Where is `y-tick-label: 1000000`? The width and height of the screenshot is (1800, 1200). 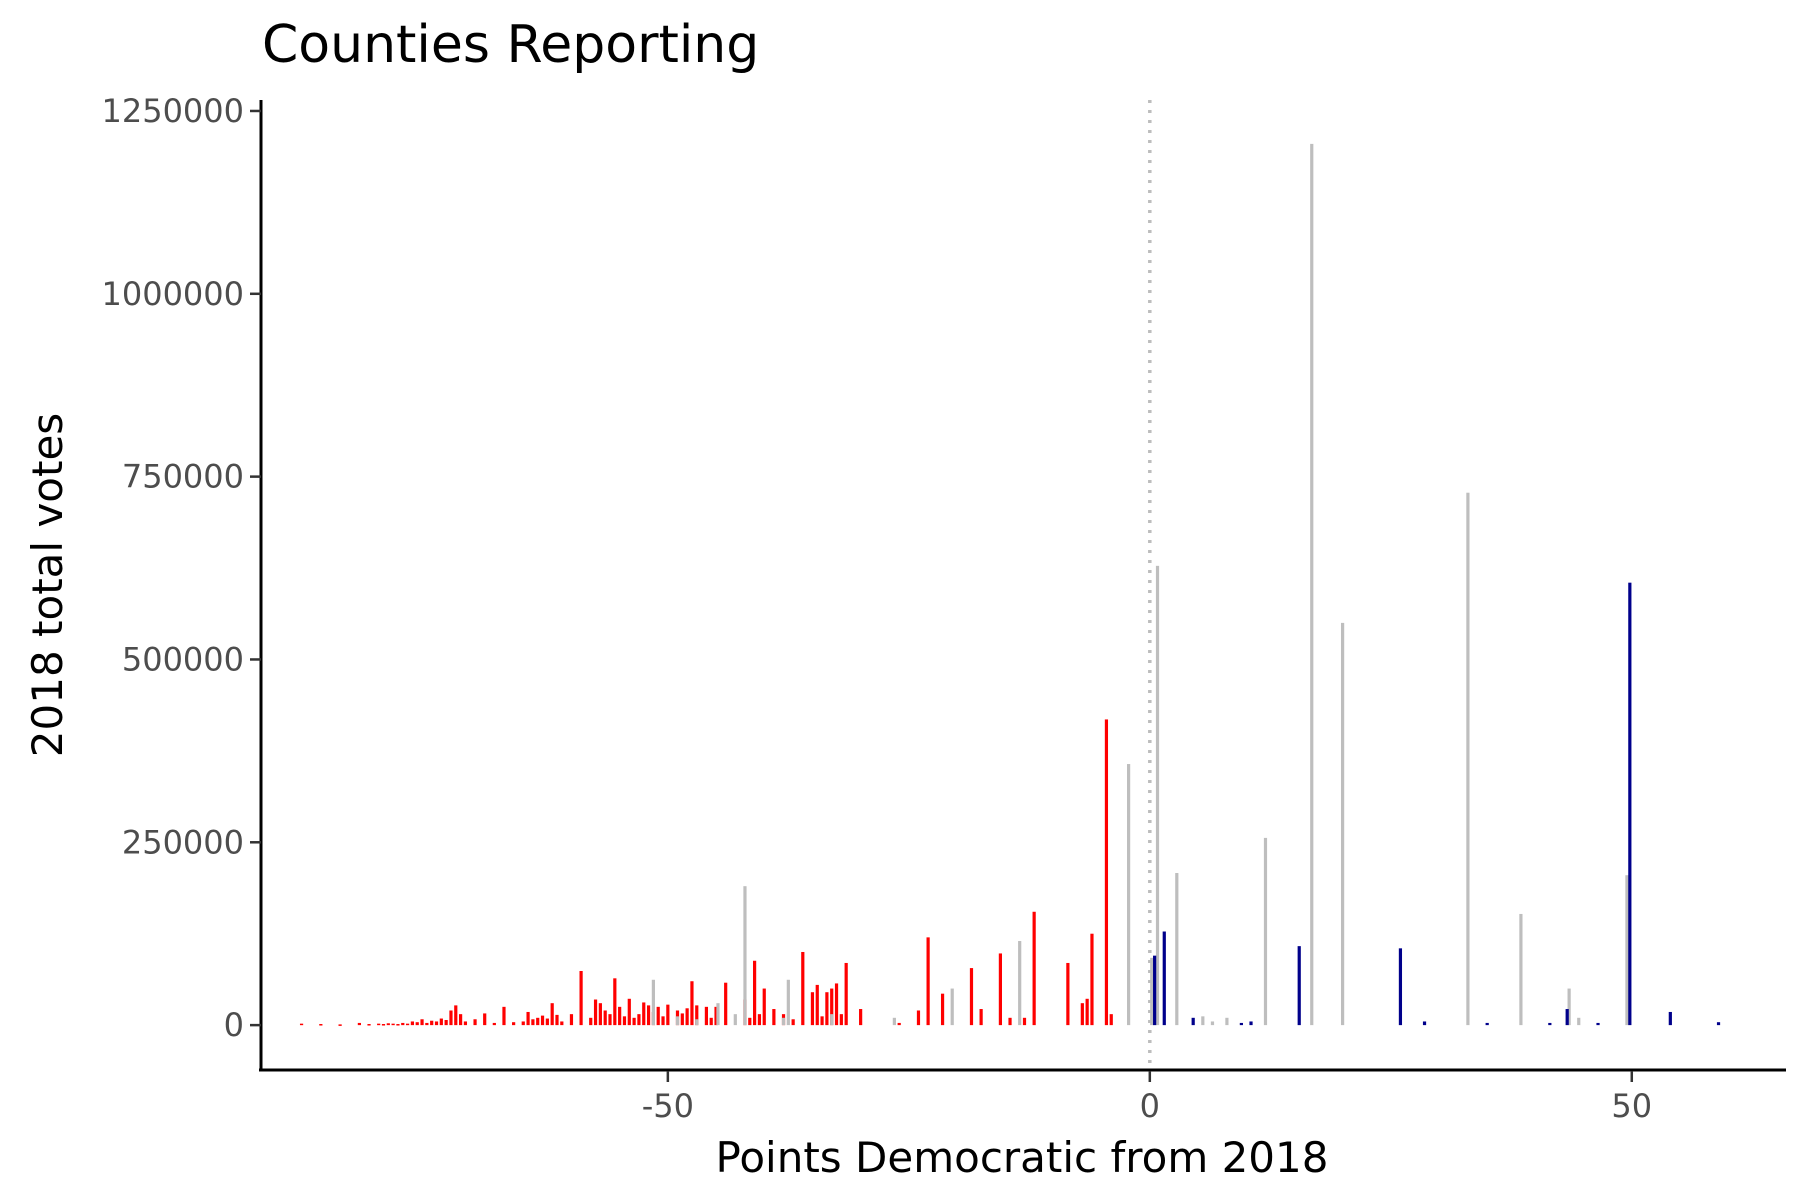
y-tick-label: 1000000 is located at coordinates (172, 294).